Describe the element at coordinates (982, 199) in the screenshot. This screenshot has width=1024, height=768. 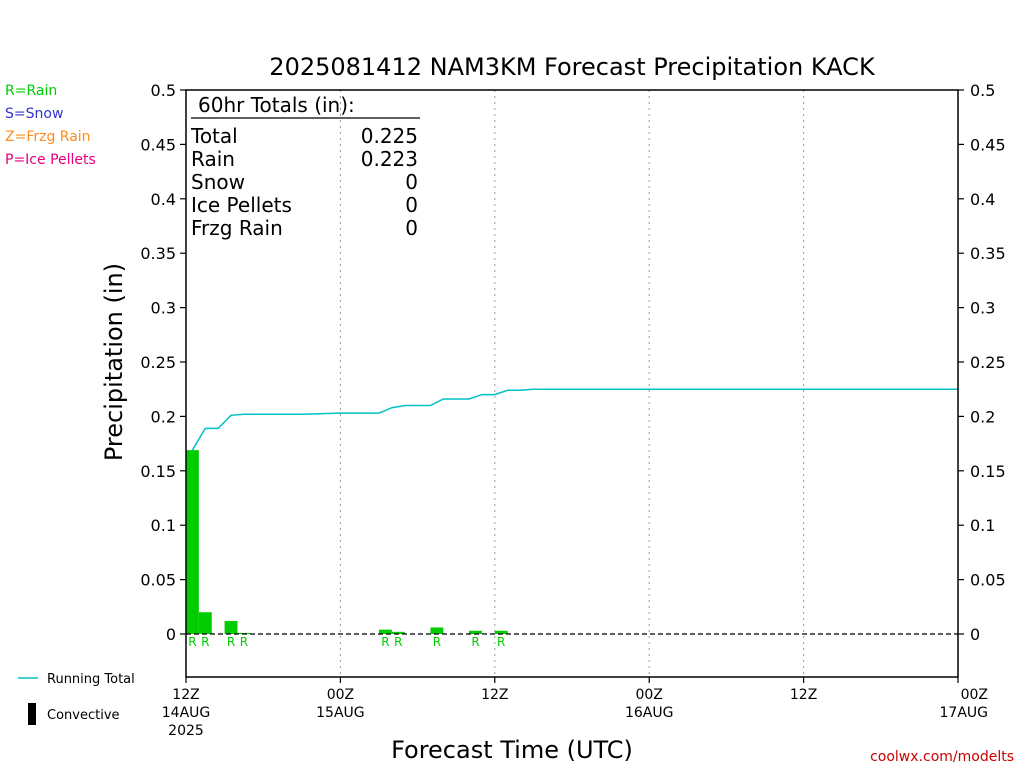
I see `y-tick-label-right-8: 0.4` at that location.